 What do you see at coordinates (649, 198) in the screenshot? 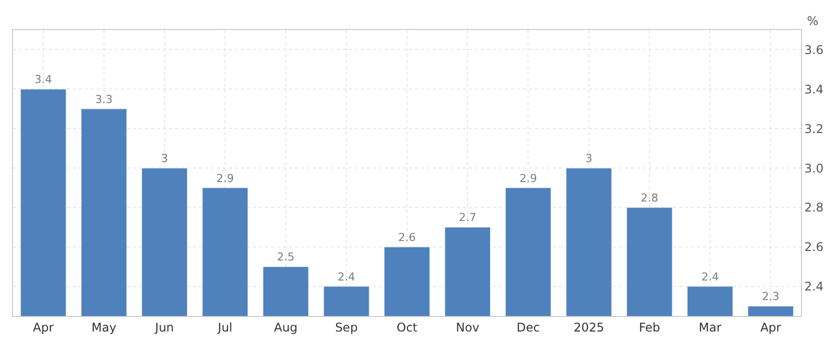
I see `data-label: 2.8` at bounding box center [649, 198].